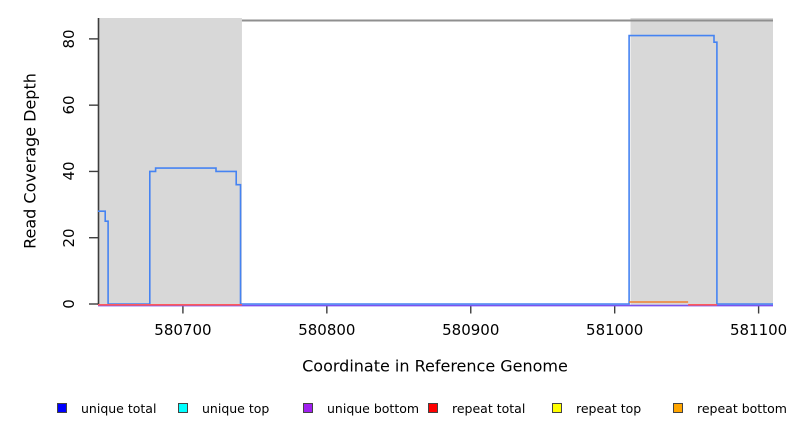 This screenshot has height=432, width=792. I want to click on x-tick-label: 581100, so click(758, 330).